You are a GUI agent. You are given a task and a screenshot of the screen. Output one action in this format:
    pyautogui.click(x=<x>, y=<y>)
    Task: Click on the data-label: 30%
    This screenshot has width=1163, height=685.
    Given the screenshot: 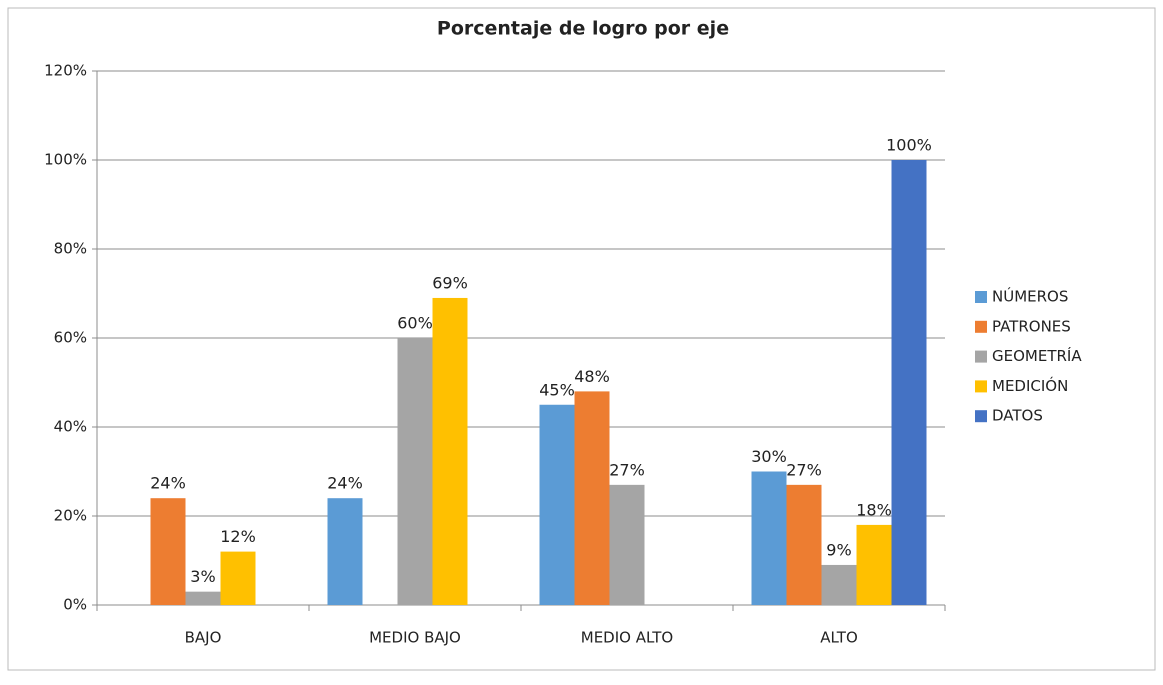 What is the action you would take?
    pyautogui.click(x=769, y=456)
    